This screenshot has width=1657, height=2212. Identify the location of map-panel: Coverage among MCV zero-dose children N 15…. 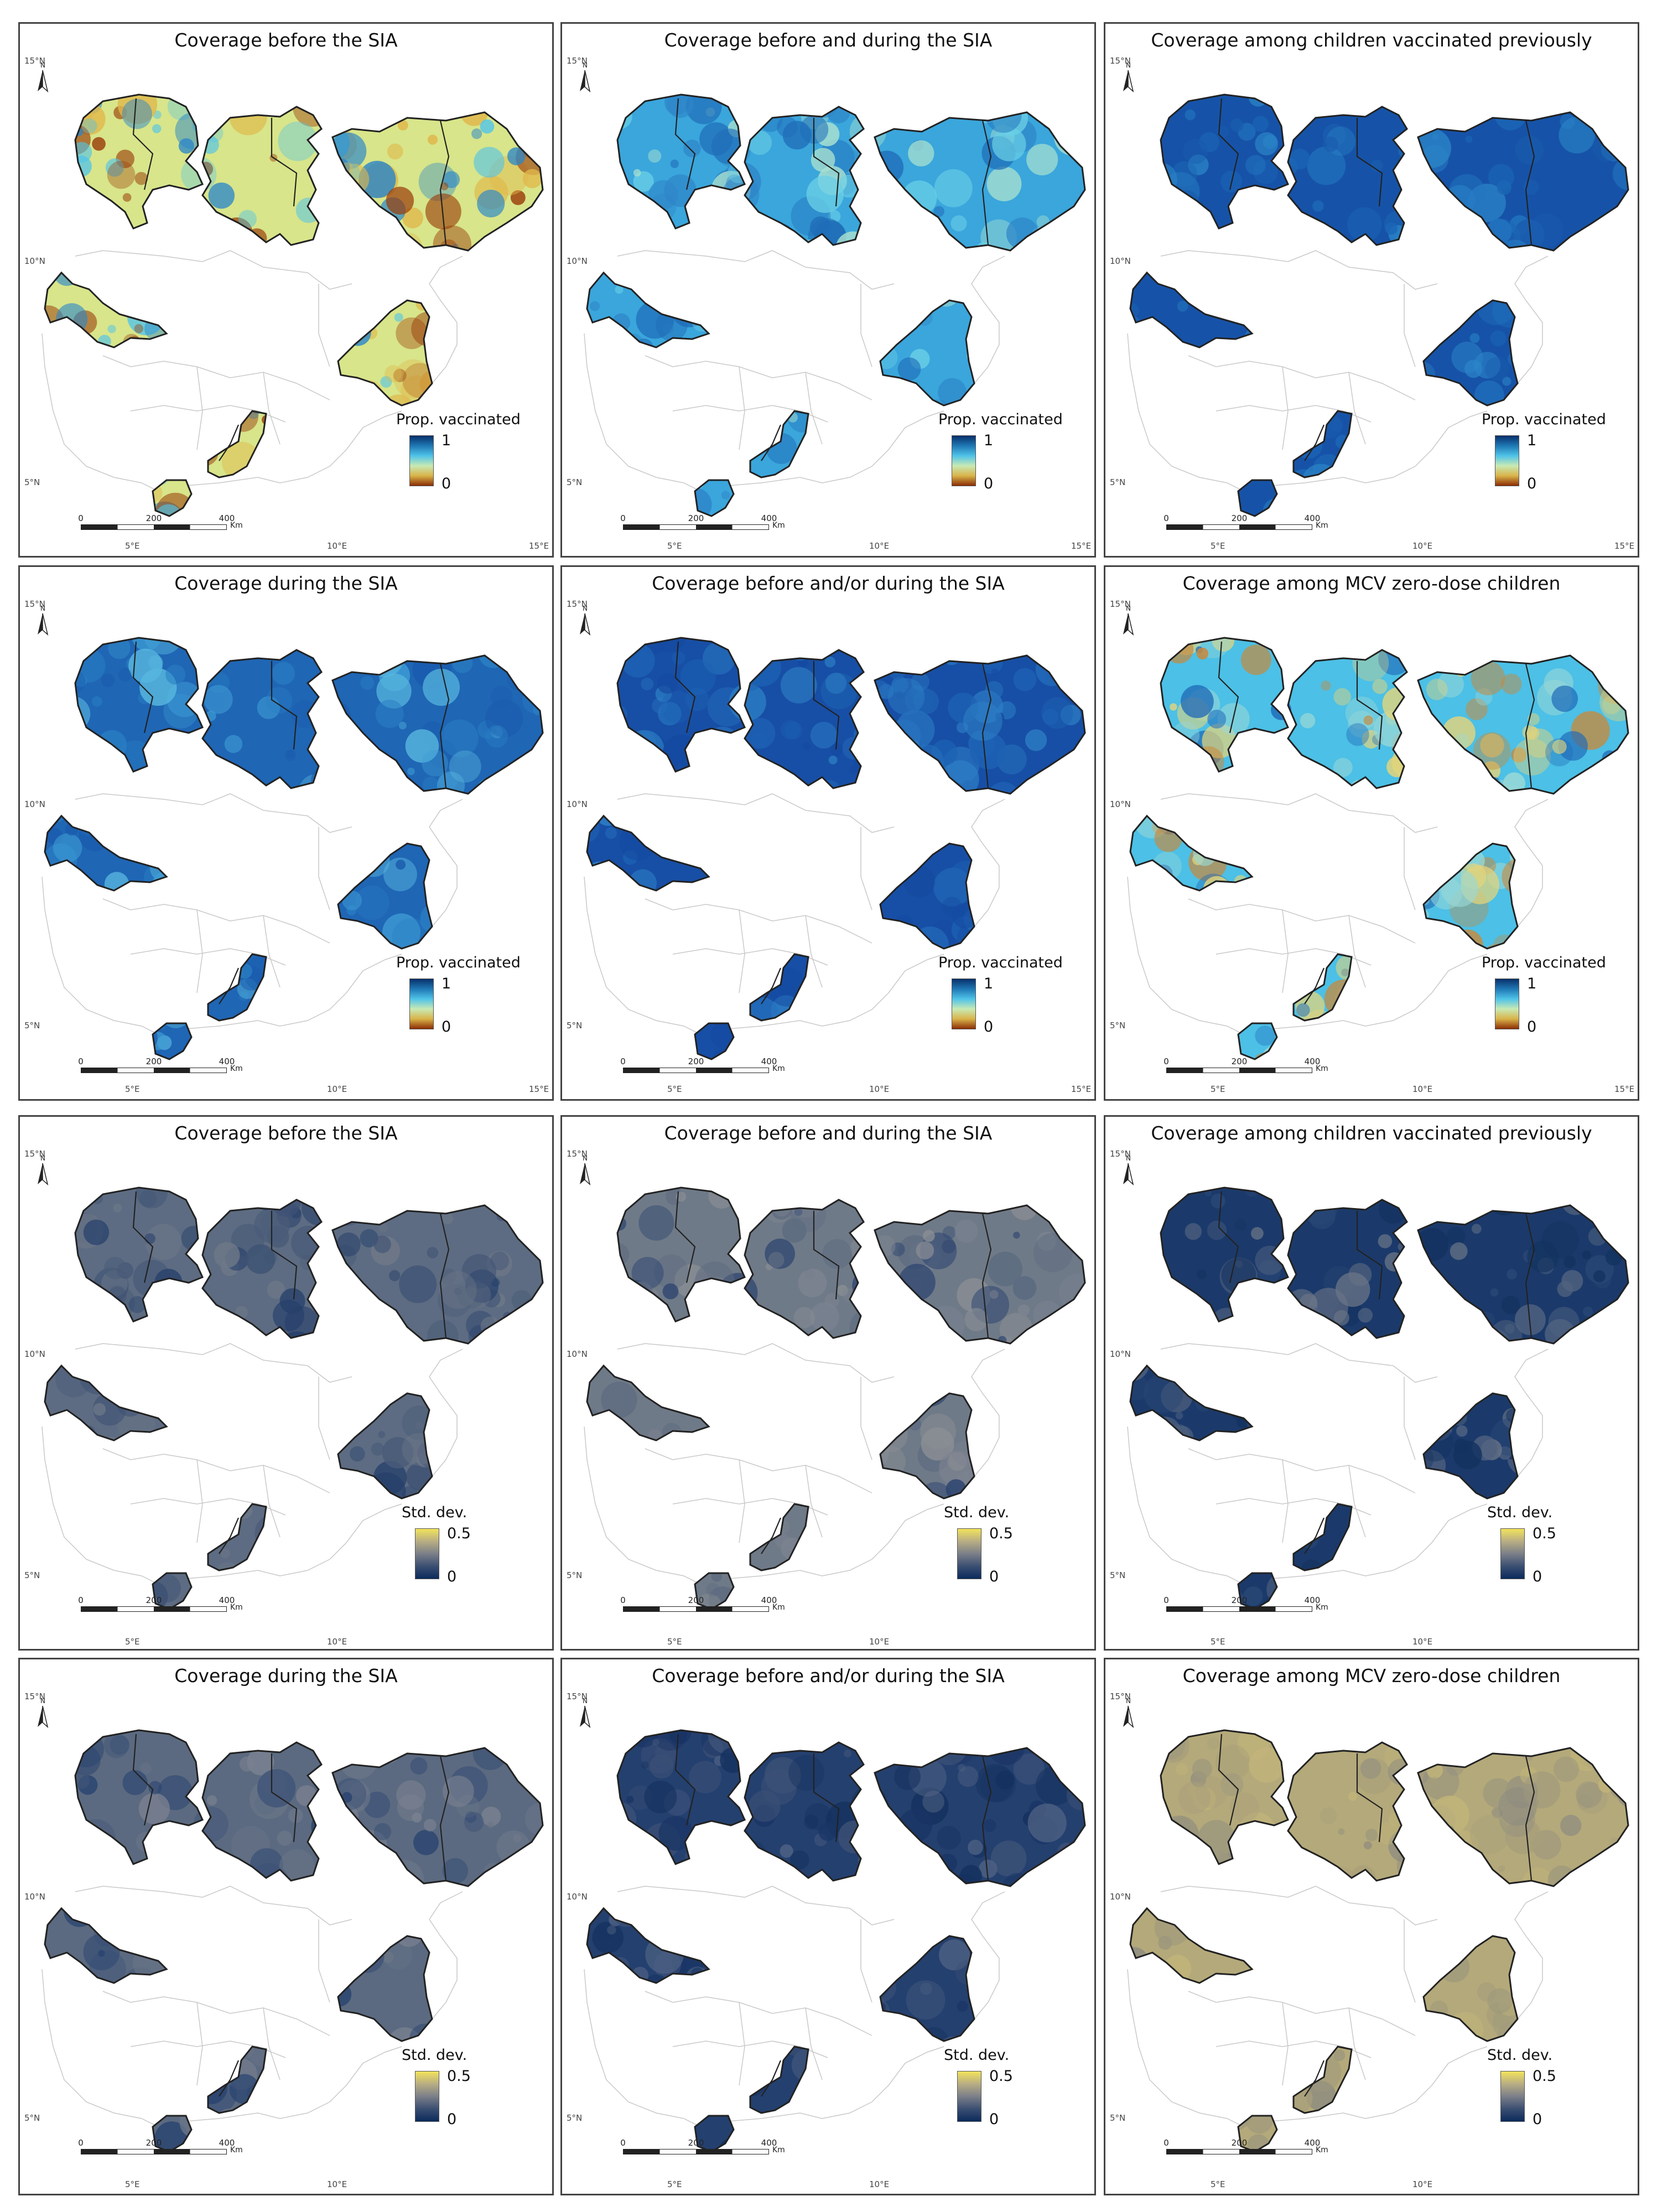
(1372, 1926).